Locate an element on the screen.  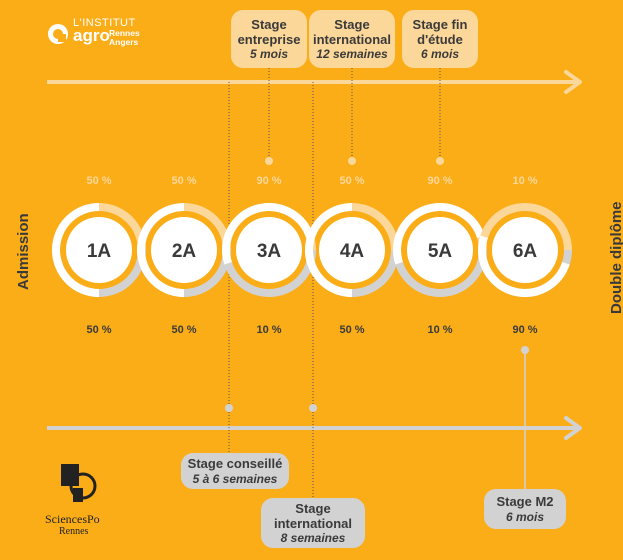
internship-top-title2: international is located at coordinates (351, 39).